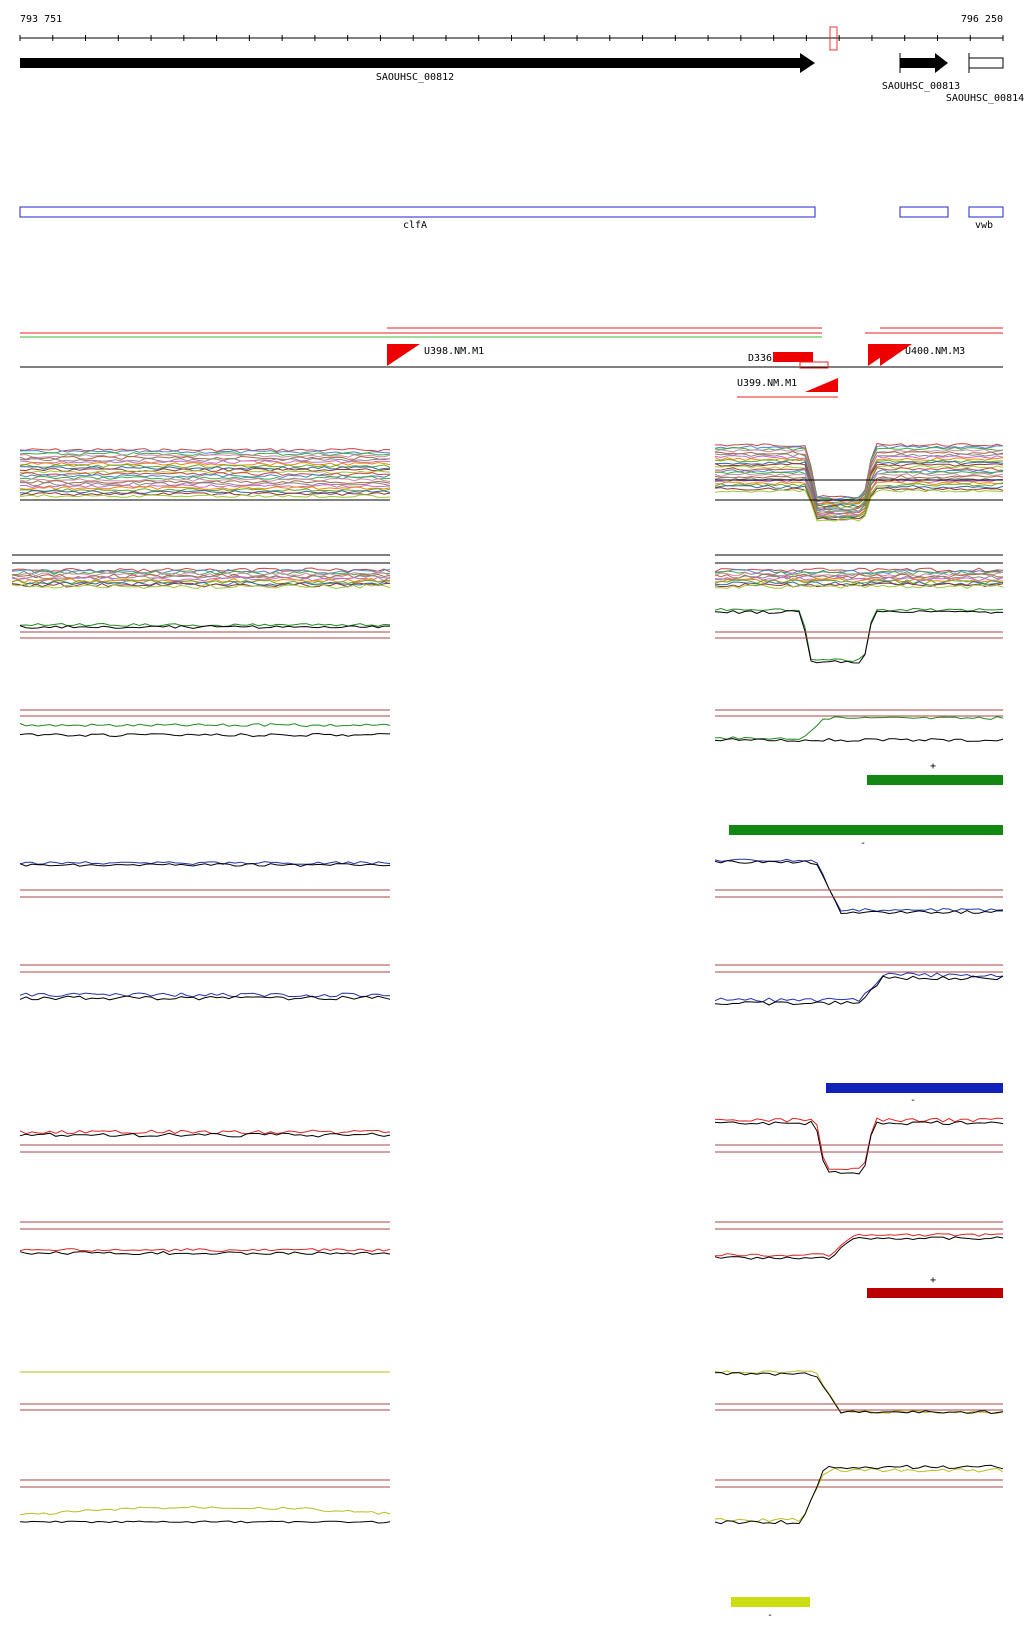  What do you see at coordinates (793, 357) in the screenshot?
I see `feature-block` at bounding box center [793, 357].